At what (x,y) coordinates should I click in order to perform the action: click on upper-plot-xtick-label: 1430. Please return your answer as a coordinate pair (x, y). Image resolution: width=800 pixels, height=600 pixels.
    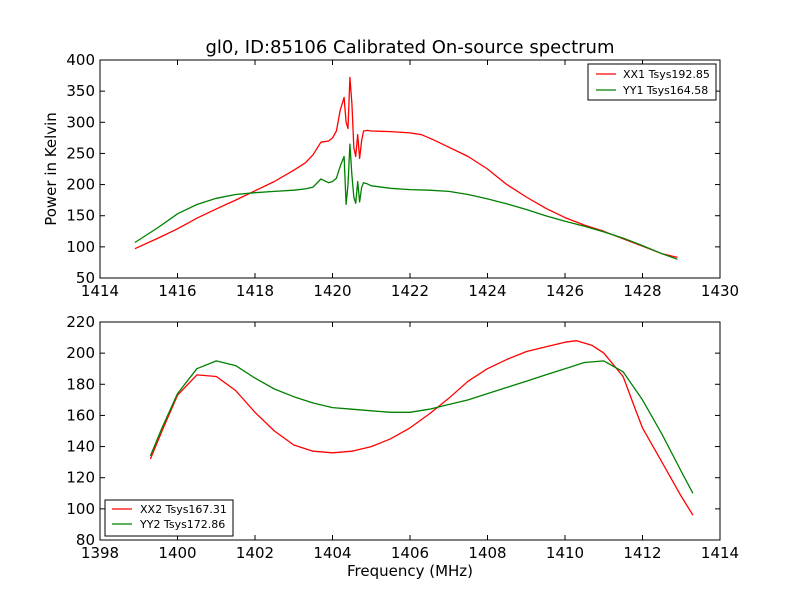
    Looking at the image, I should click on (720, 291).